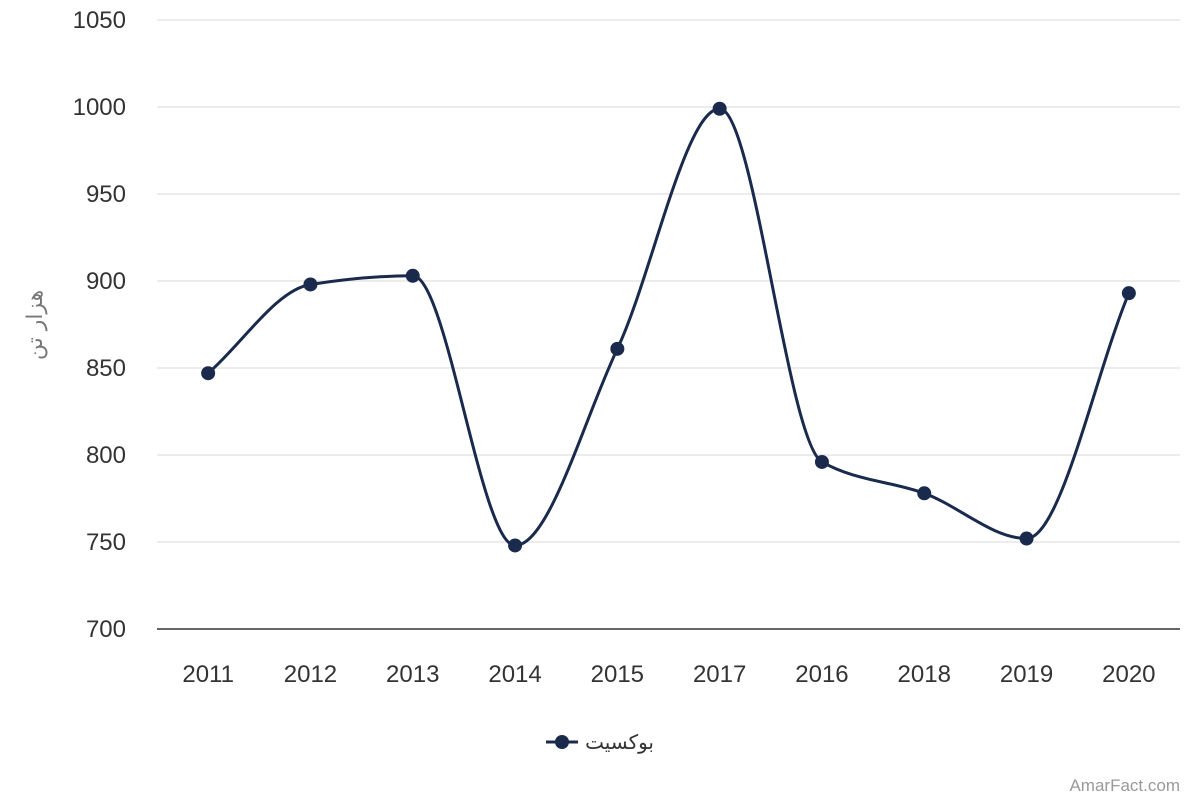 This screenshot has width=1200, height=800. What do you see at coordinates (617, 674) in the screenshot?
I see `x-tick-label: 2015` at bounding box center [617, 674].